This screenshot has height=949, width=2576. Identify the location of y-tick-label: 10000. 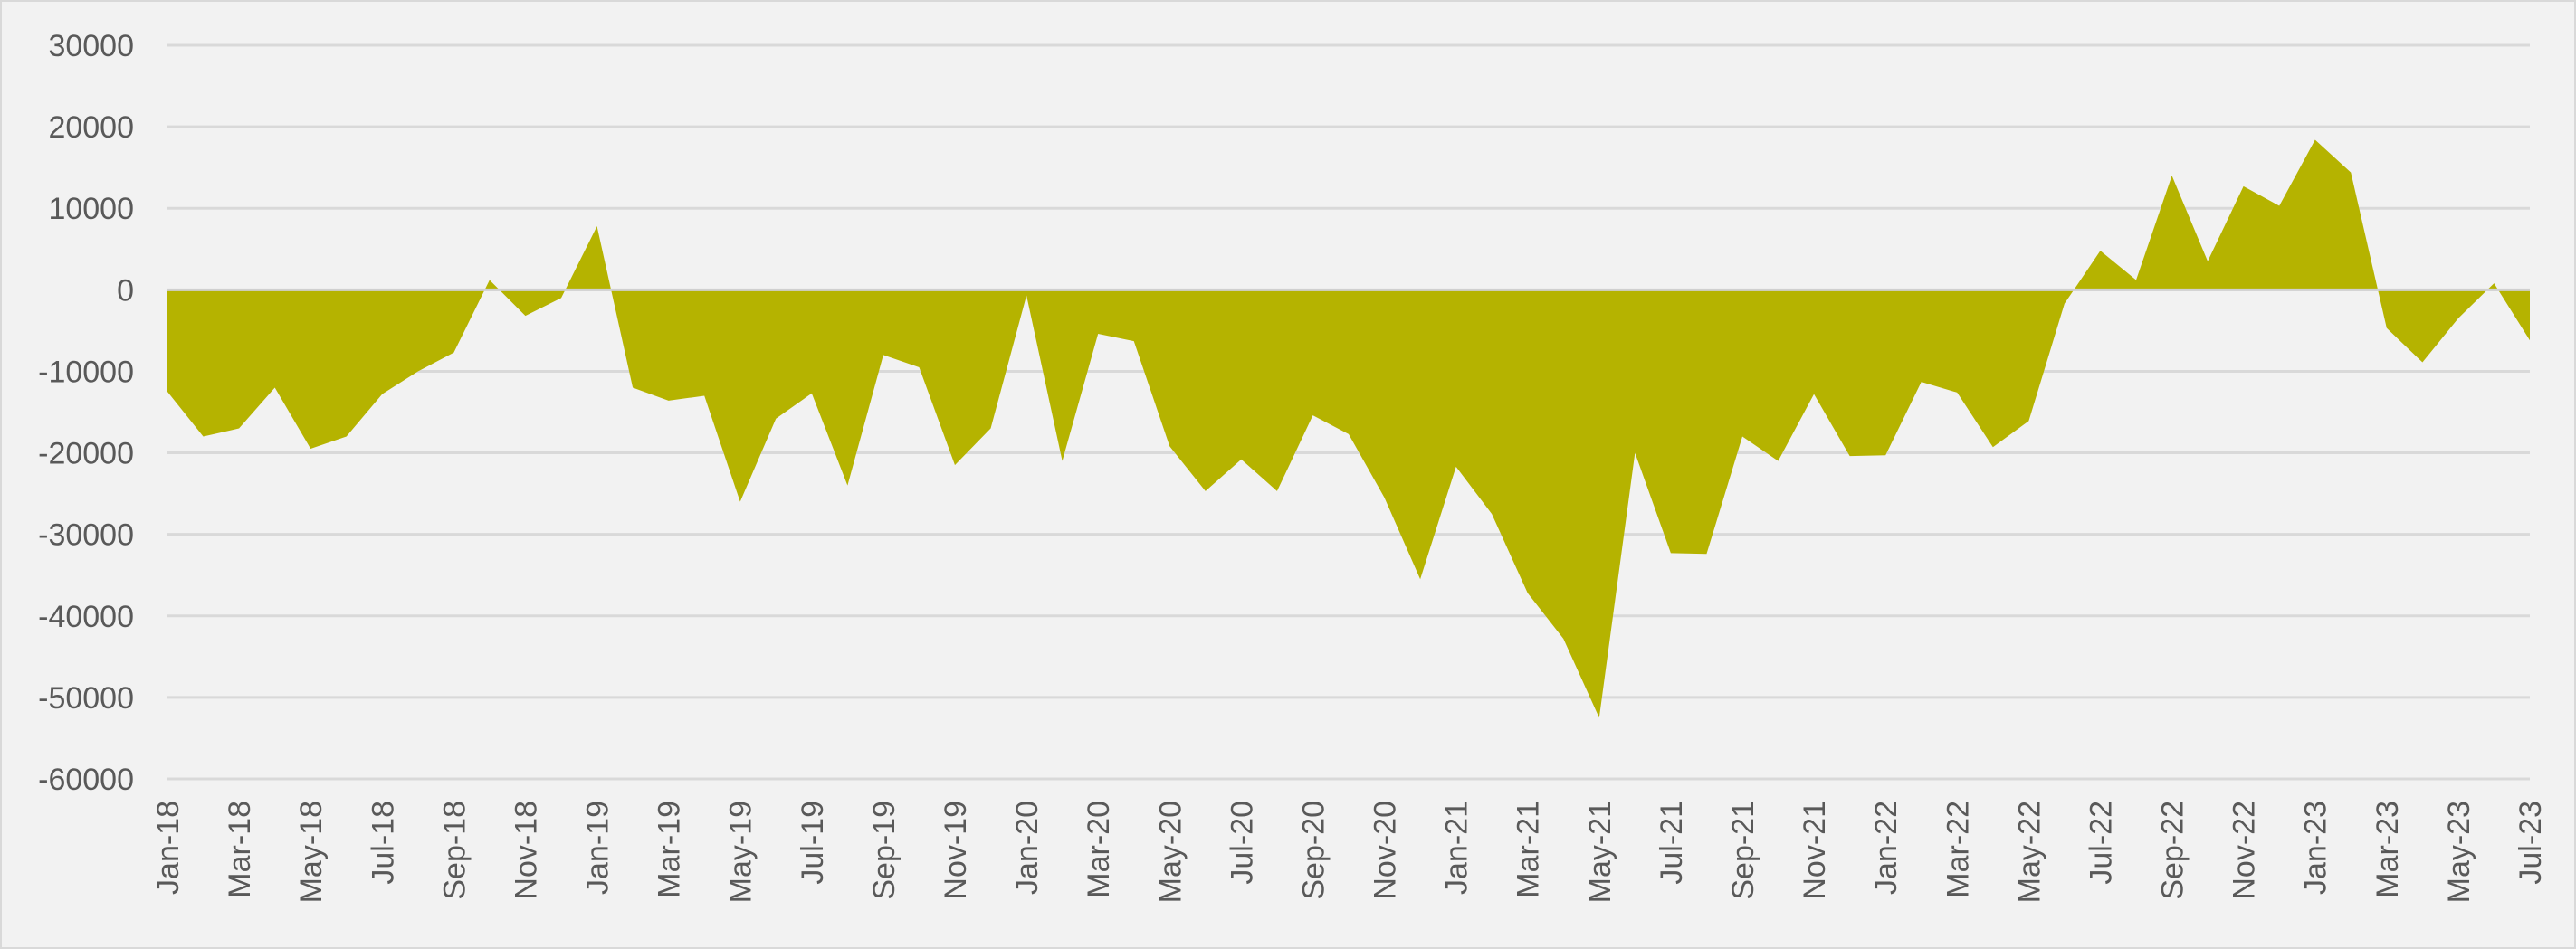
(91, 209).